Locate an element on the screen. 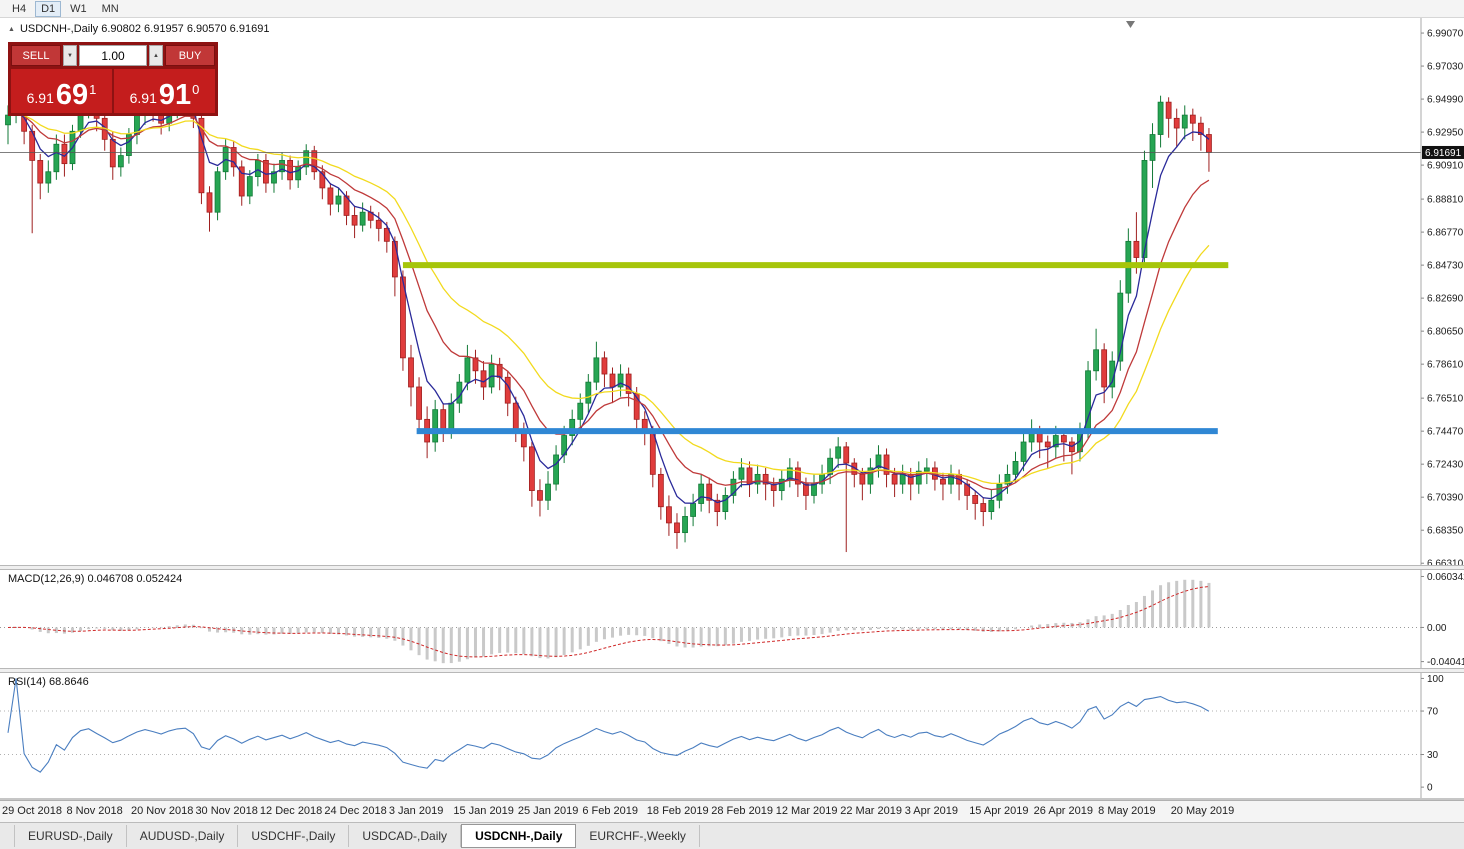 This screenshot has height=849, width=1464. date-label: 20 Nov 2018 is located at coordinates (162, 811).